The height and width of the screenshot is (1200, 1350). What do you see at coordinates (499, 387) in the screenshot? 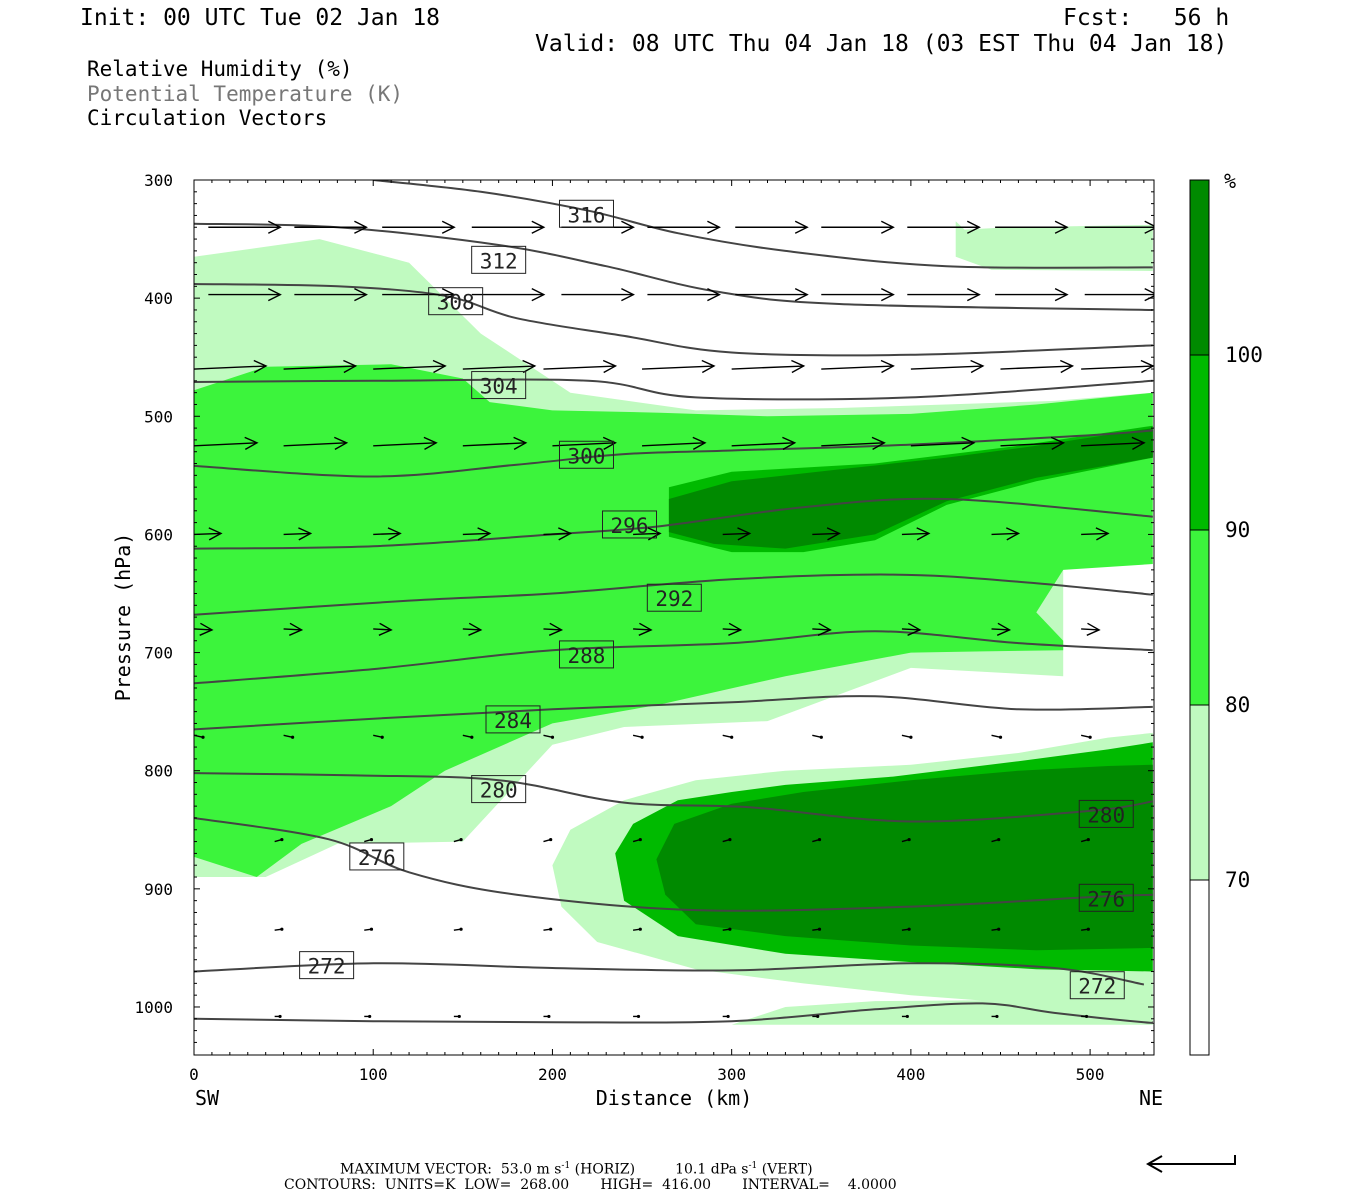
I see `theta-label: 304` at bounding box center [499, 387].